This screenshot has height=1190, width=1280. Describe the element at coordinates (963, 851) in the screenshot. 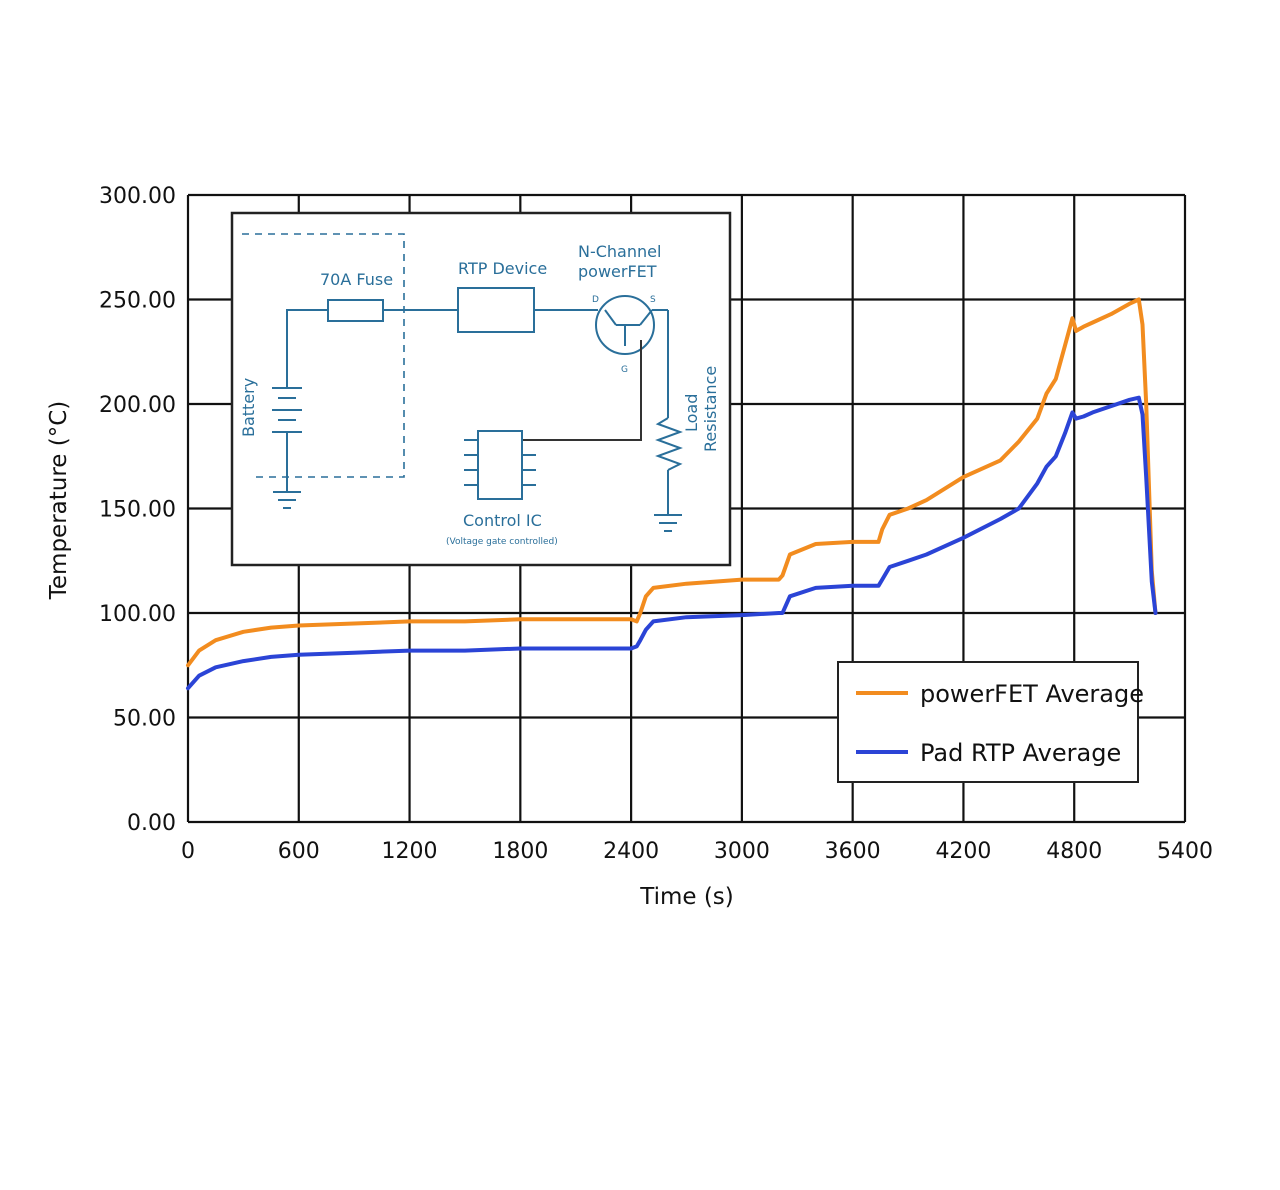

I see `x-tick-label: 4200` at that location.